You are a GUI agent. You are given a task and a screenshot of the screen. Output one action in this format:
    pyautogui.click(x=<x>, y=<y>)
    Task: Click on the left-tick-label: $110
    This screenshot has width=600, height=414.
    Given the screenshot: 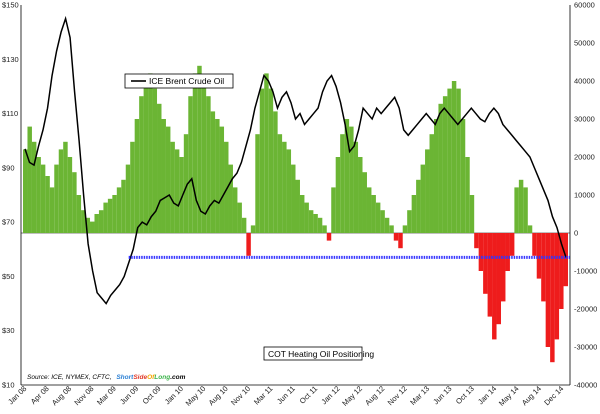 What is the action you would take?
    pyautogui.click(x=10, y=113)
    